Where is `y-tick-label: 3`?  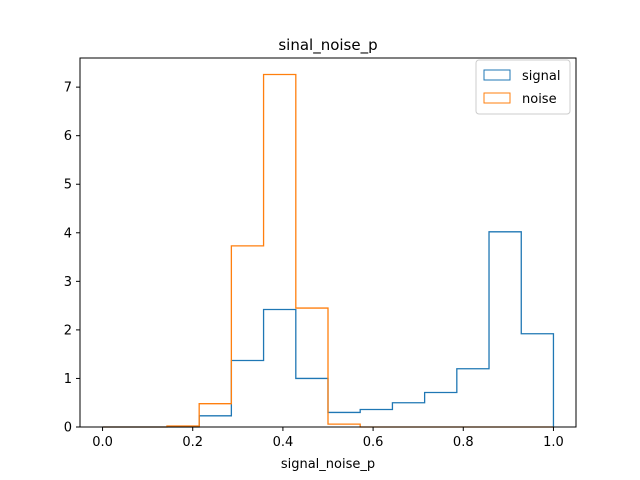 y-tick-label: 3 is located at coordinates (68, 282).